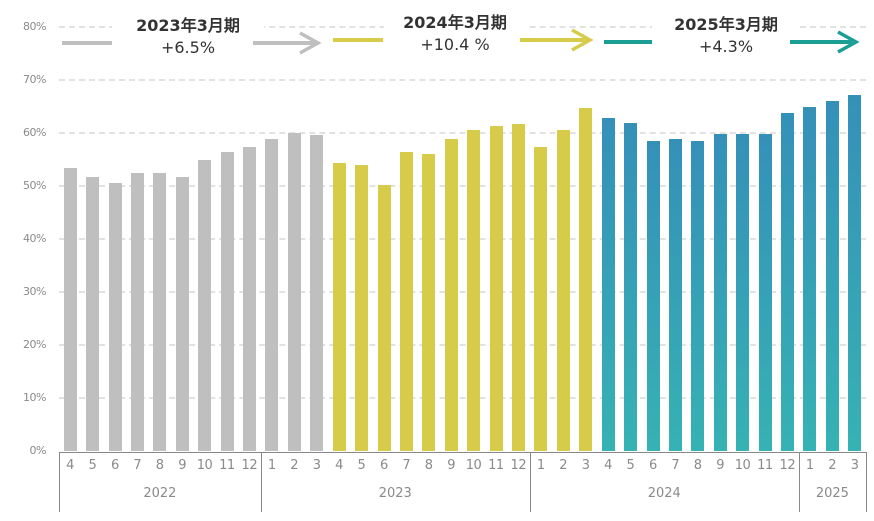 This screenshot has width=874, height=521. Describe the element at coordinates (114, 465) in the screenshot. I see `x-tick-label: 6` at that location.